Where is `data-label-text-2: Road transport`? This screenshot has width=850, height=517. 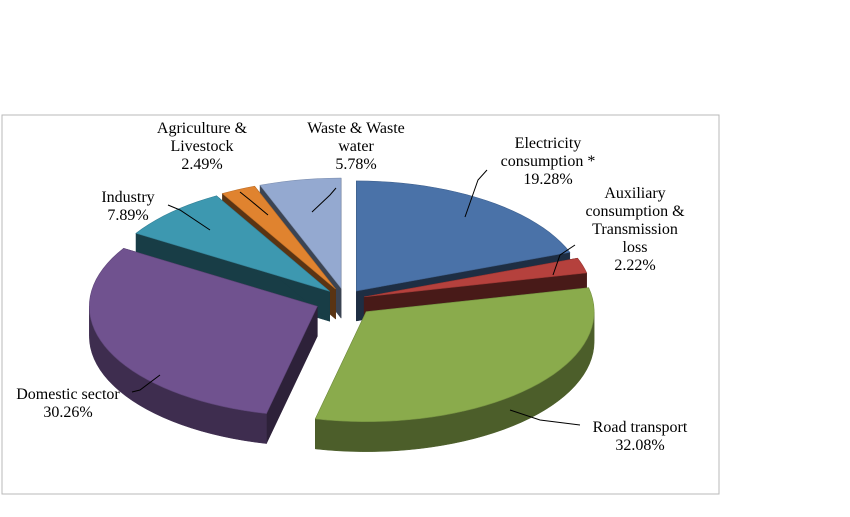
data-label-text-2: Road transport is located at coordinates (640, 427).